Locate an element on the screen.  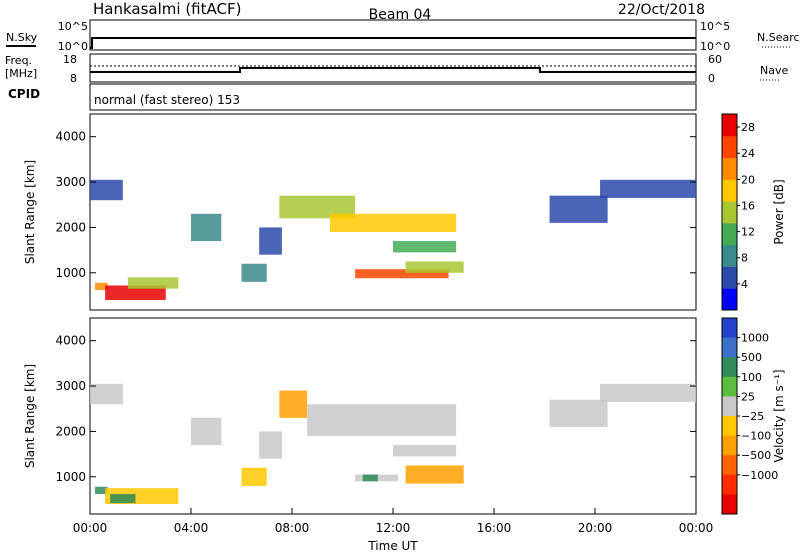
power-colorbar: 4 8 12 16 20 24 28 is located at coordinates (738, 212).